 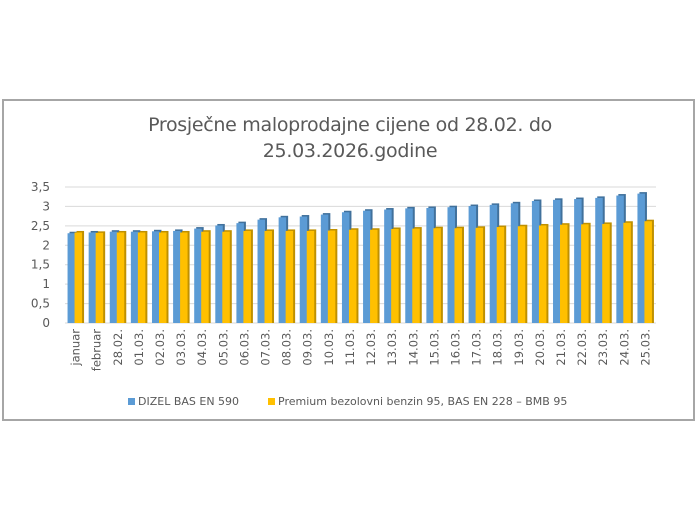 What do you see at coordinates (561, 347) in the screenshot?
I see `x-tick-label: 21.03.` at bounding box center [561, 347].